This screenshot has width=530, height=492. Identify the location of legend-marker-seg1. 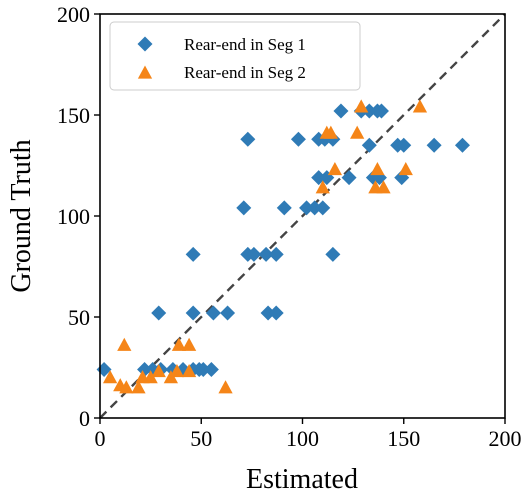
(145, 44).